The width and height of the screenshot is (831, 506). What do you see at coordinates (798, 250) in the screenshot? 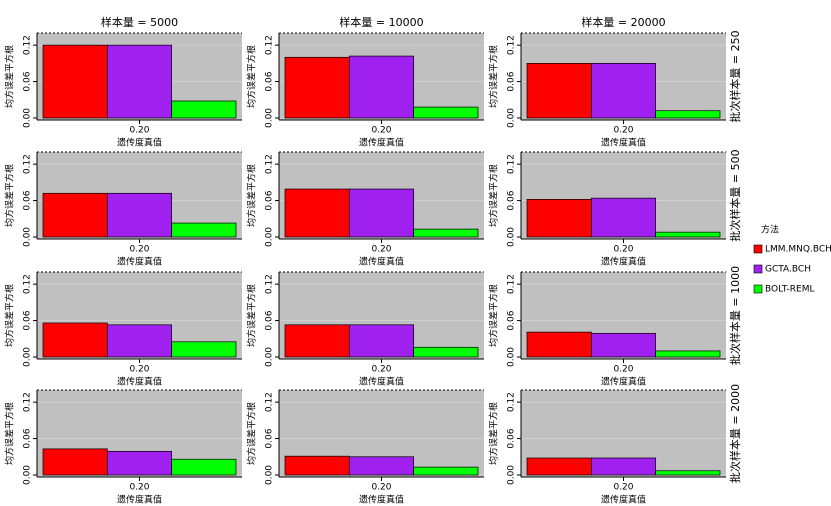
I see `legend-label: LMM.MNQ.BCH` at bounding box center [798, 250].